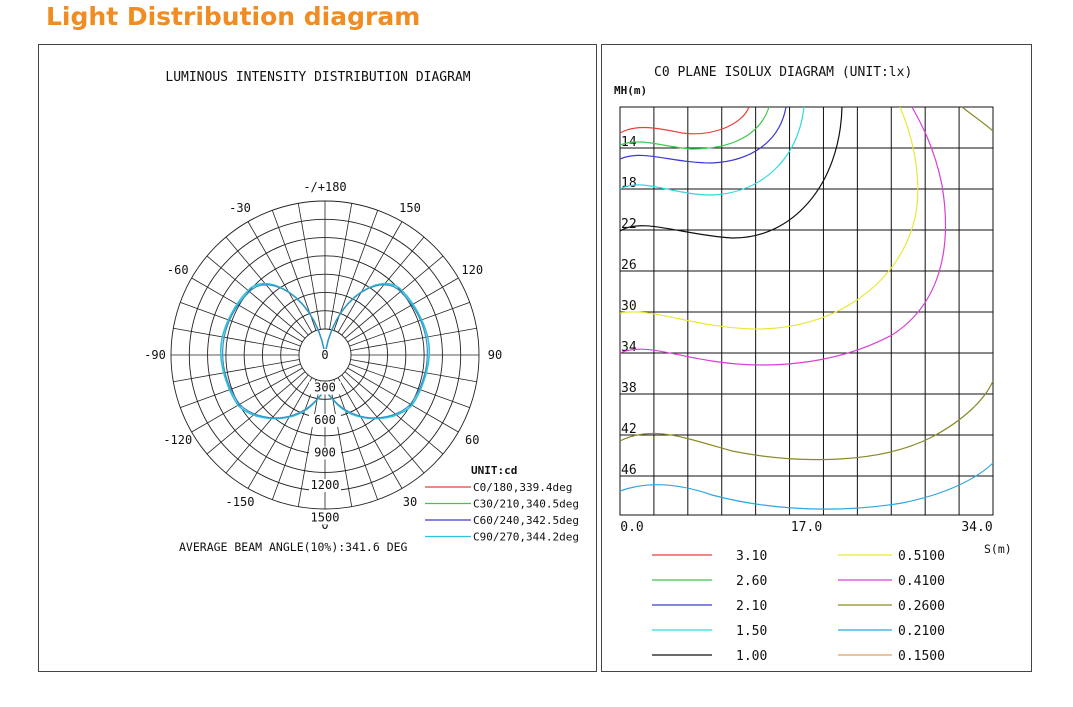 This screenshot has width=1073, height=707. I want to click on isolux-curve-corner, so click(977, 119).